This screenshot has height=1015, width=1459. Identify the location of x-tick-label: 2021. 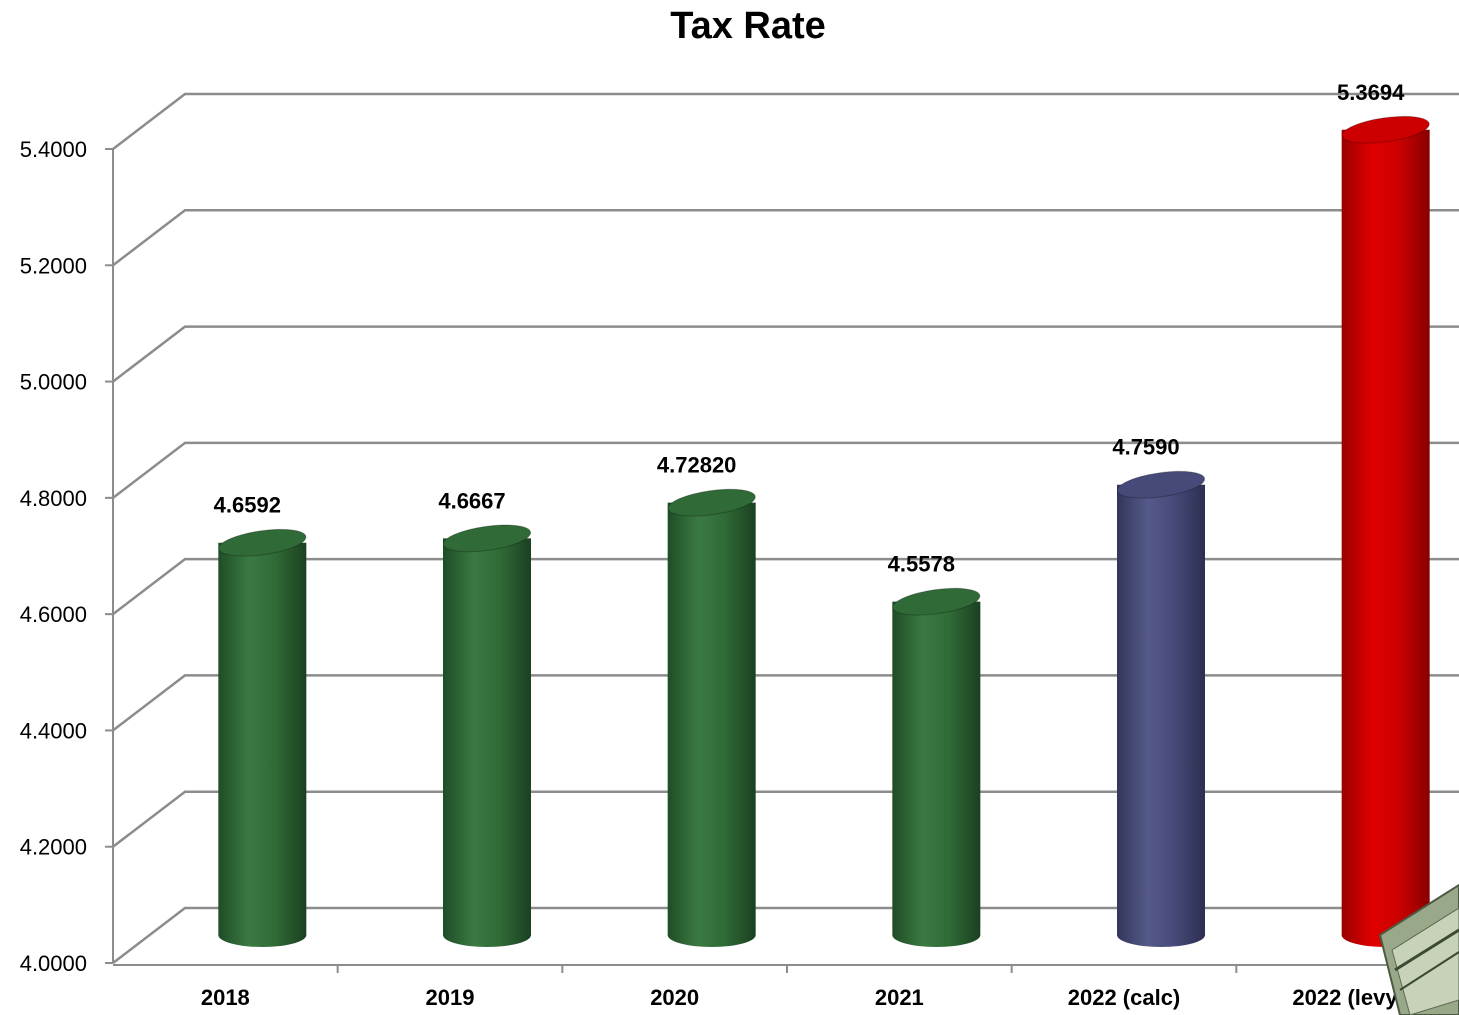
(899, 997).